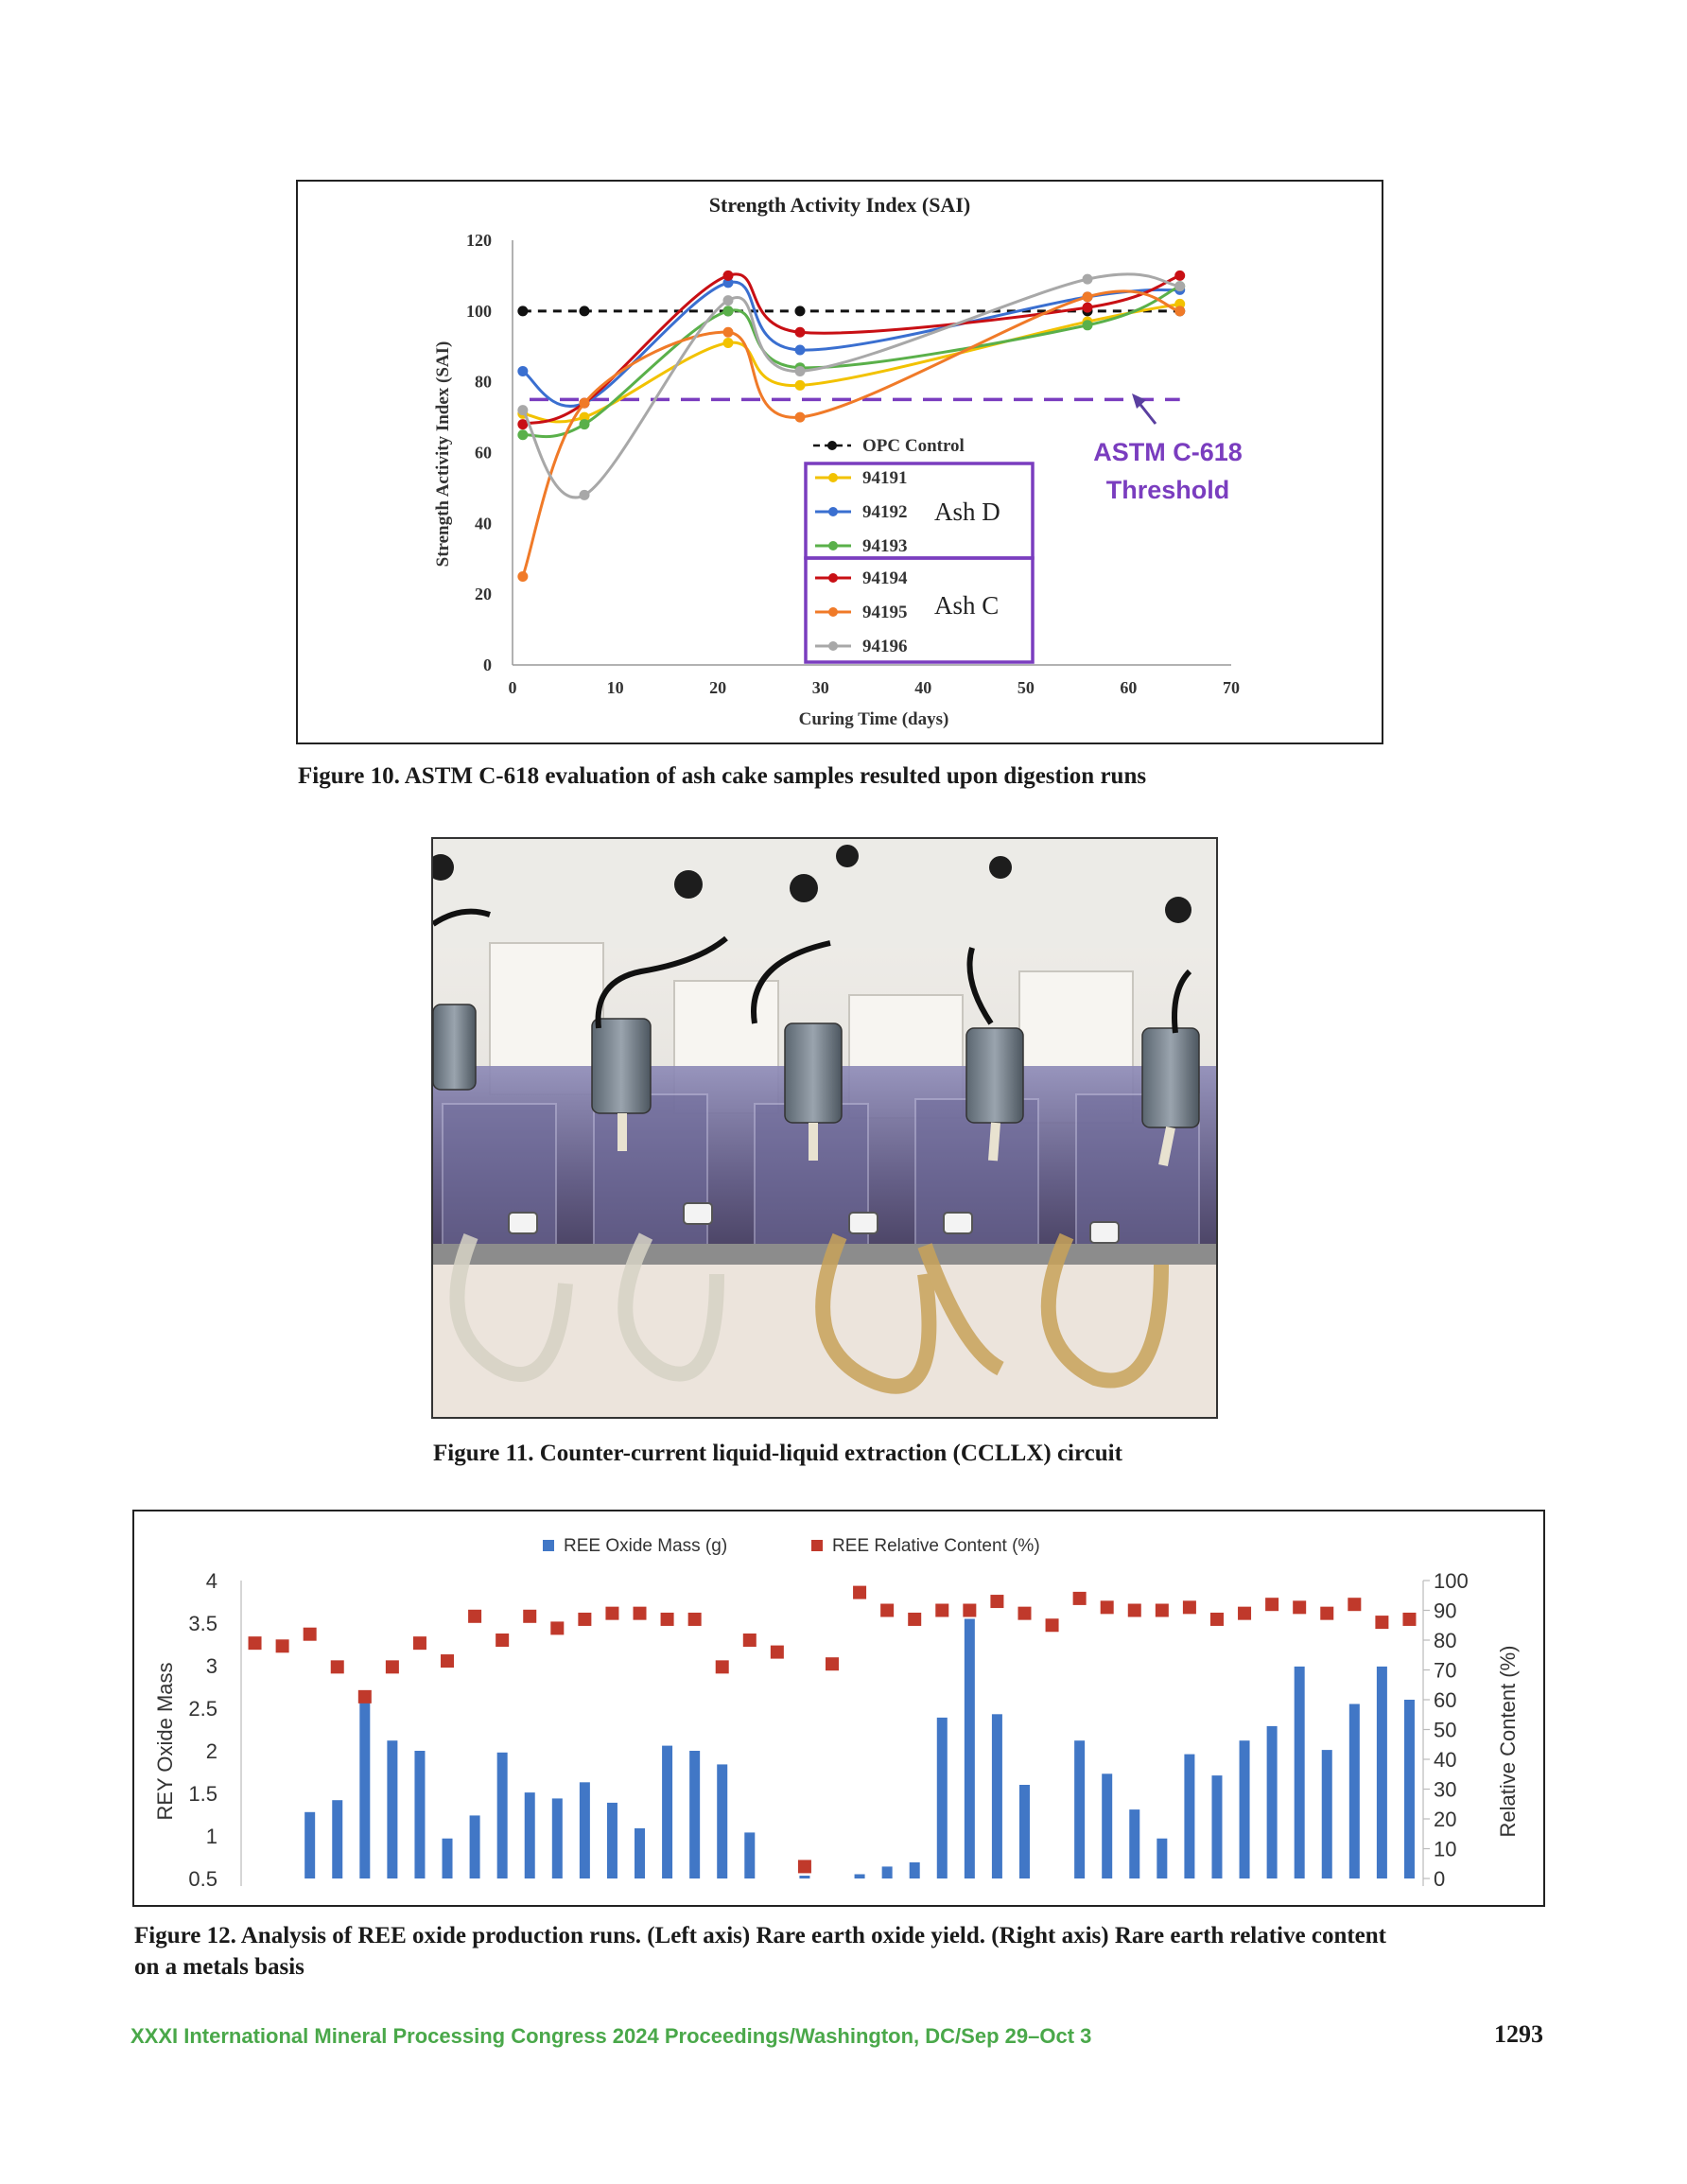  Describe the element at coordinates (483, 454) in the screenshot. I see `y-tick-label: 60` at that location.